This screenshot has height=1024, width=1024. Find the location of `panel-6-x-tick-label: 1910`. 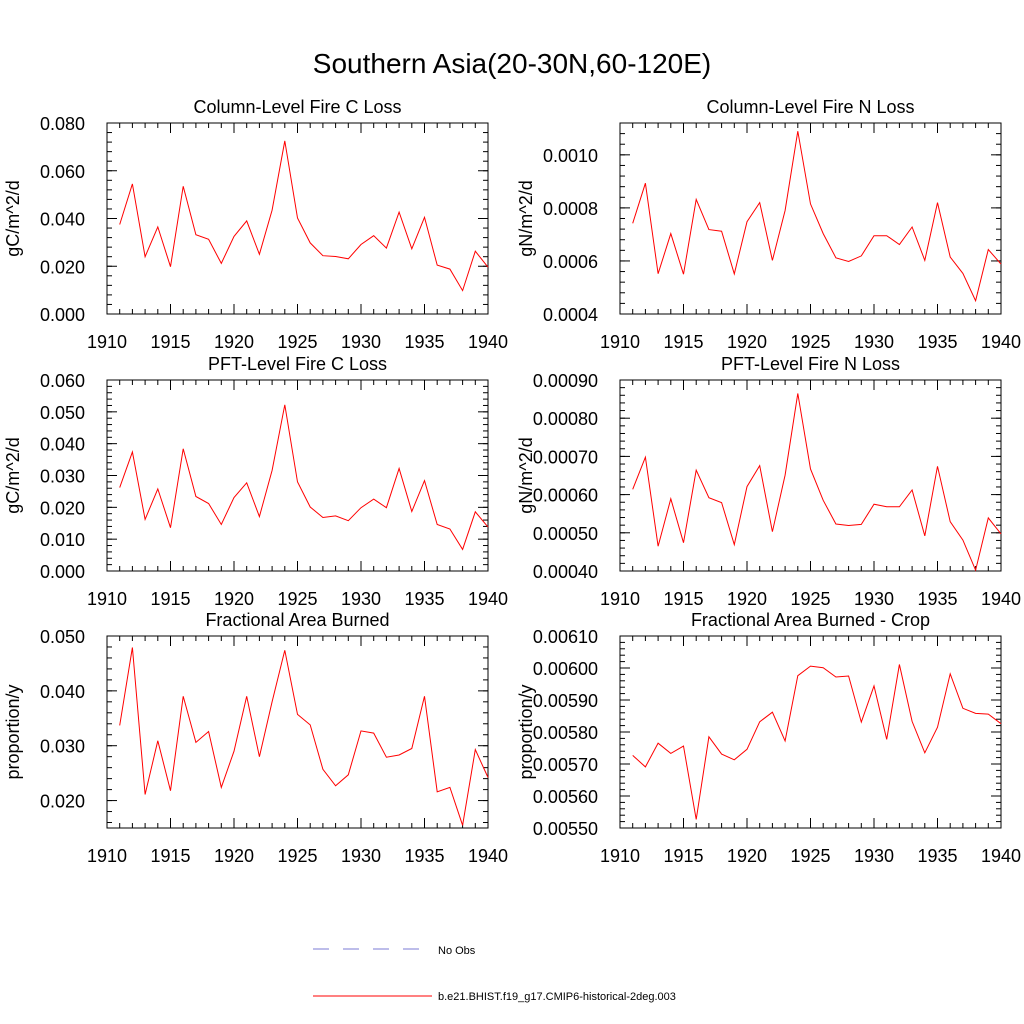

panel-6-x-tick-label: 1910 is located at coordinates (620, 856).